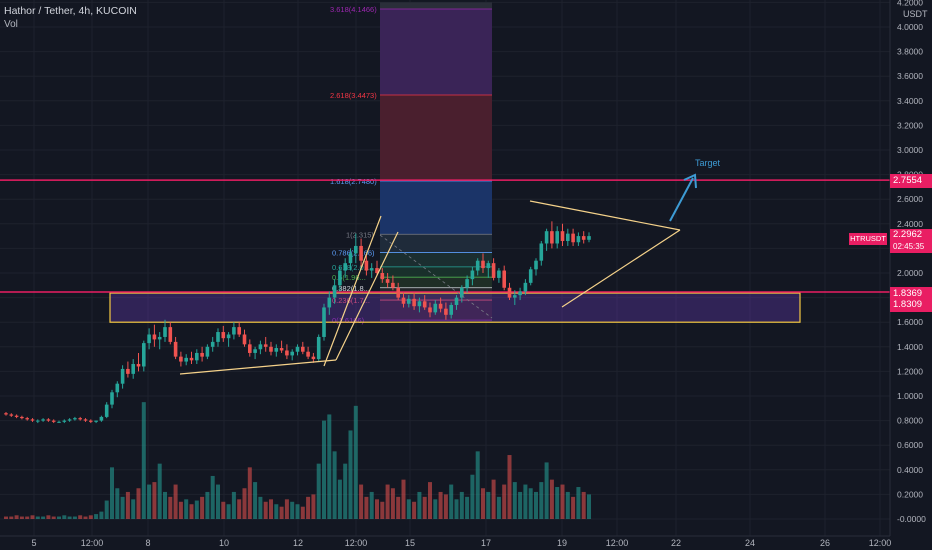 This screenshot has height=550, width=932. What do you see at coordinates (910, 52) in the screenshot?
I see `price-tick-label: 3.8000` at bounding box center [910, 52].